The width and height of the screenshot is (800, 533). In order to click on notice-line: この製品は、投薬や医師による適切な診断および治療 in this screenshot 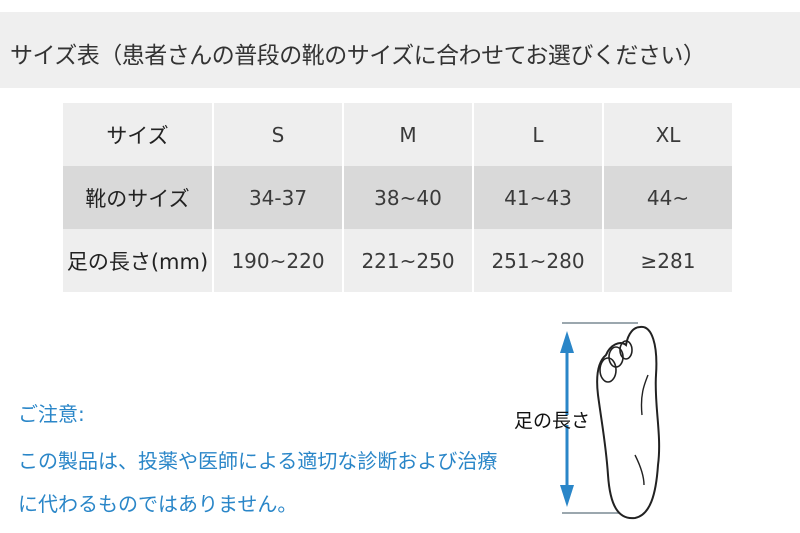, I will do `click(258, 461)`.